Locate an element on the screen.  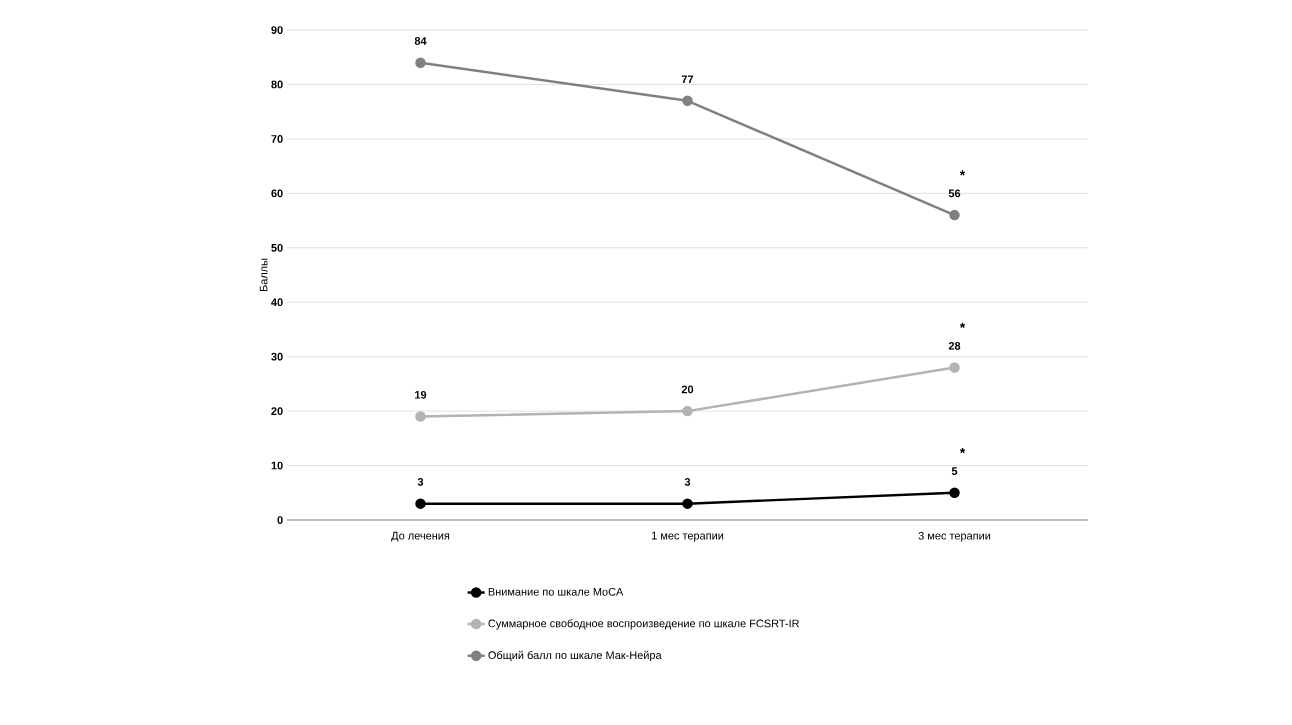
y-tick-label: 90 is located at coordinates (277, 30).